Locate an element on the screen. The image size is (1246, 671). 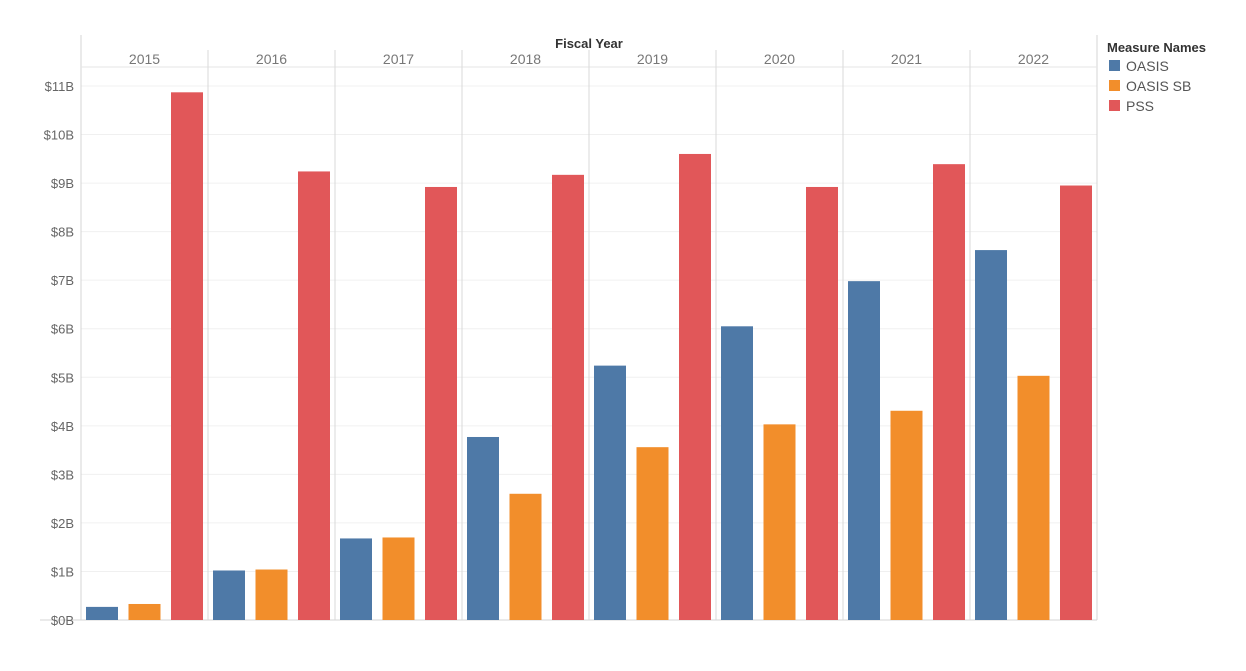
year-header-labels: 2015 2016 2017 2018 2019 2020 2021 2022 is located at coordinates (589, 59).